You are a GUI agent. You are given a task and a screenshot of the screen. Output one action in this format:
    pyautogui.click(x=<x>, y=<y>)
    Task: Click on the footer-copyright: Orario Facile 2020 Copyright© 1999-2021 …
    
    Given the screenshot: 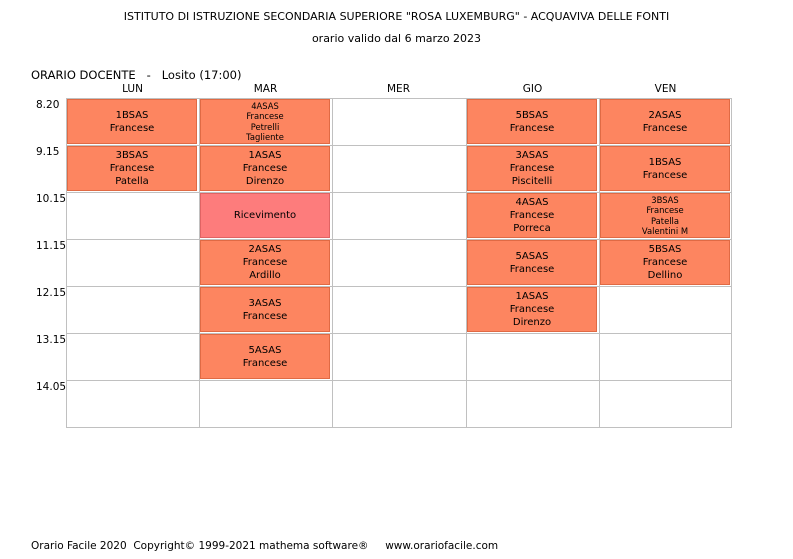 What is the action you would take?
    pyautogui.click(x=265, y=546)
    